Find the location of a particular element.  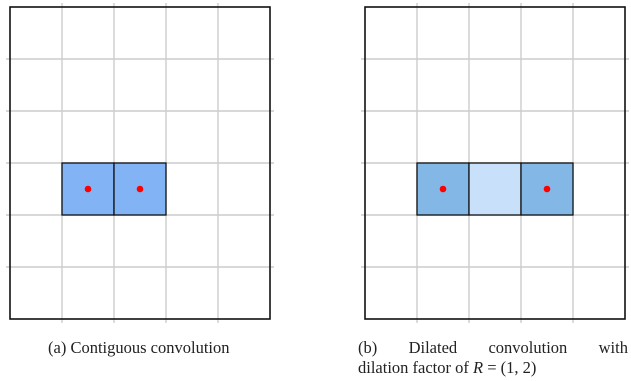

caption-b-word-dilated: Dilated is located at coordinates (433, 347).